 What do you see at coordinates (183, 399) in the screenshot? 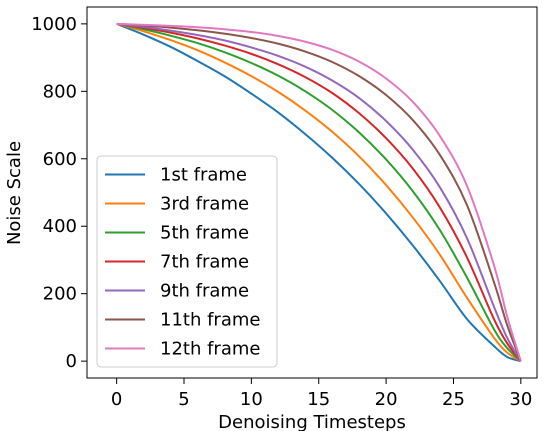
I see `x-tick-label: 5` at bounding box center [183, 399].